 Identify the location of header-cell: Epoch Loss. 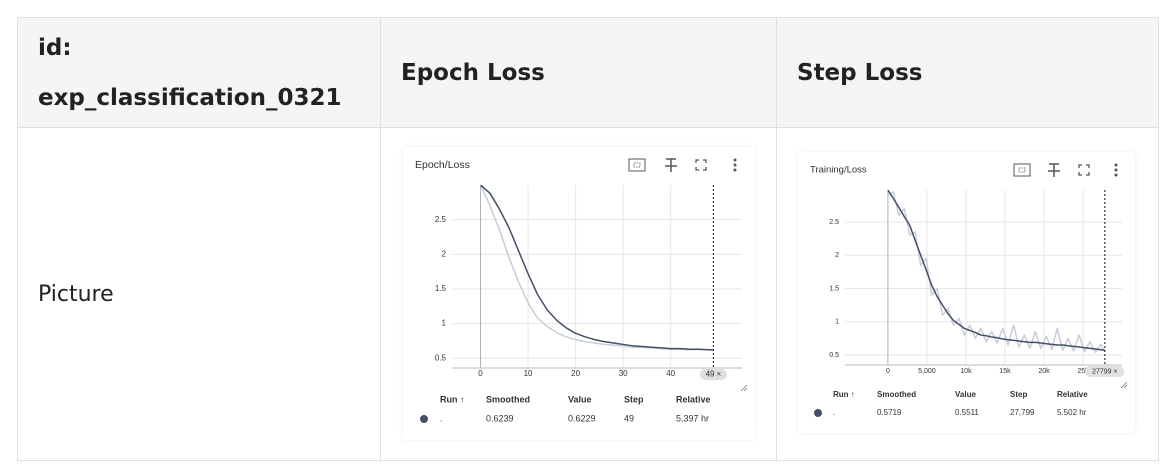
(578, 72).